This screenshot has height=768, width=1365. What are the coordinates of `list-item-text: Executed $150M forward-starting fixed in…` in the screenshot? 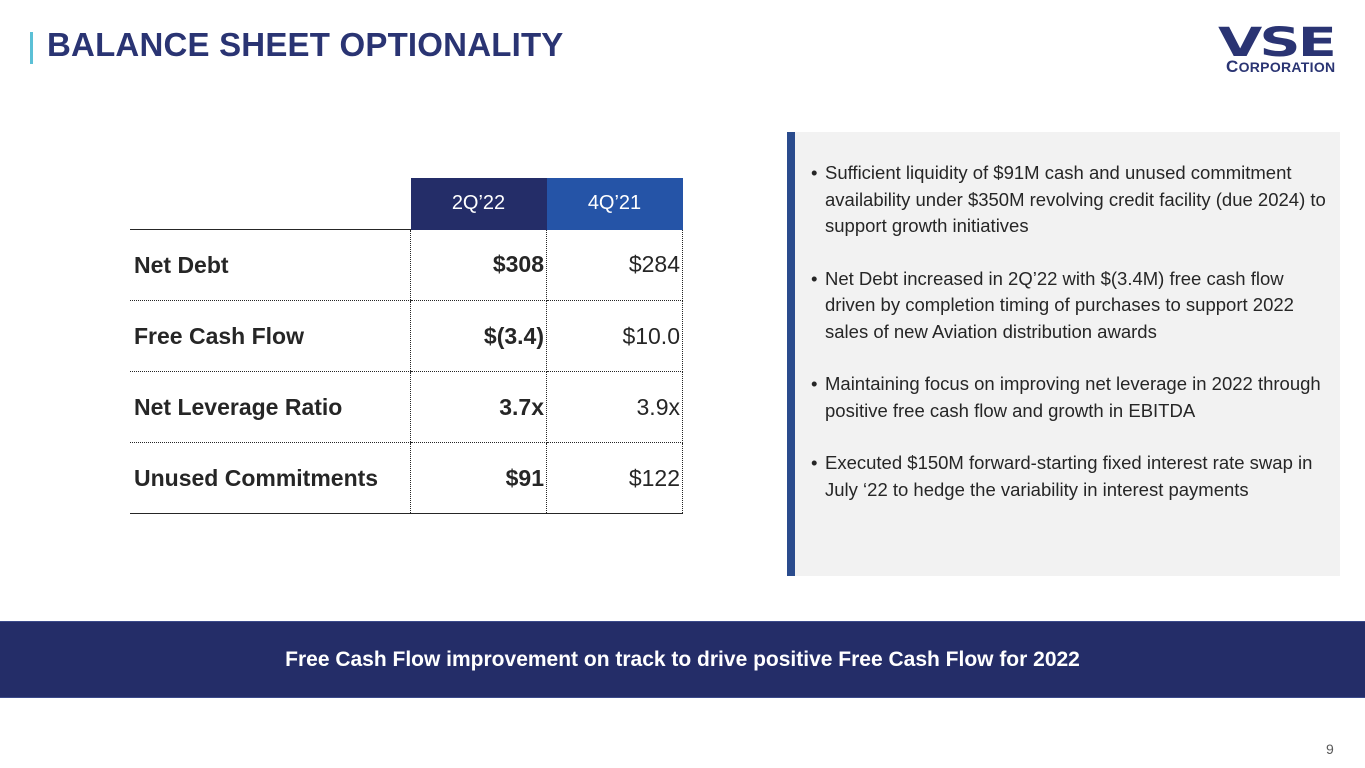 It's located at (1069, 476).